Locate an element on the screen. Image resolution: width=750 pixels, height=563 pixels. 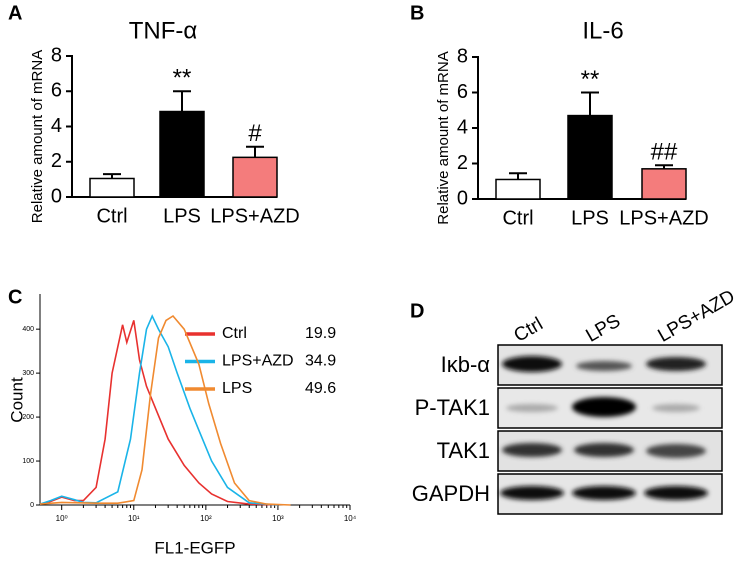
y-axis-label: Count is located at coordinates (16, 400).